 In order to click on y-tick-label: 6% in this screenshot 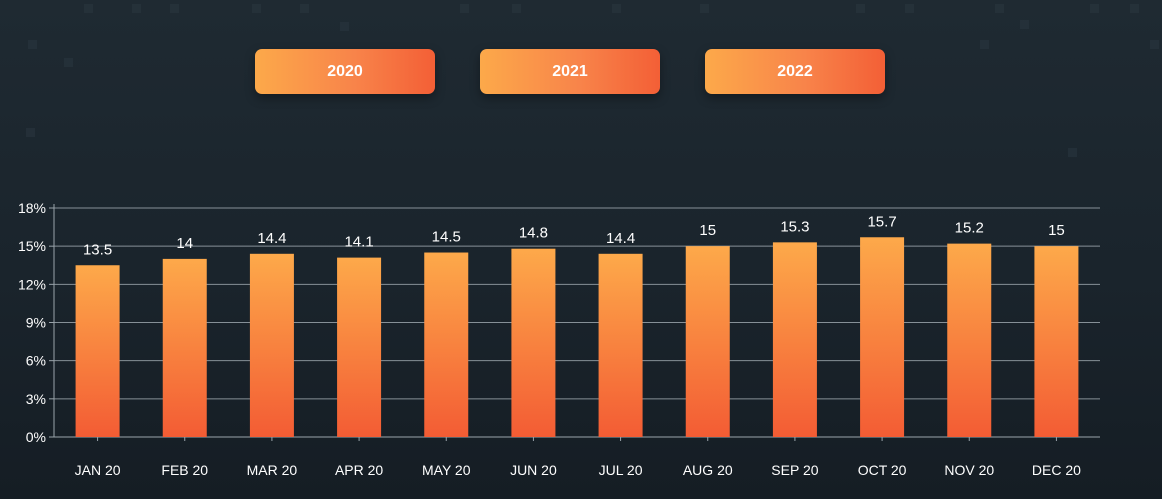, I will do `click(36, 361)`.